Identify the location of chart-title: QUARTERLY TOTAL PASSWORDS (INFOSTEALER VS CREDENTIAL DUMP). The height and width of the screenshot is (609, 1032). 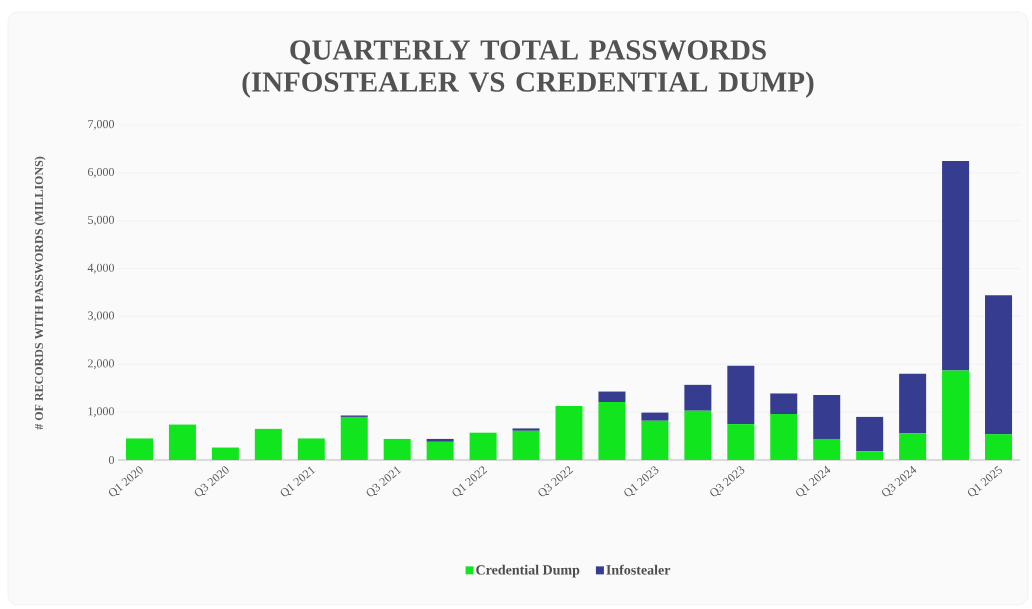
(528, 69).